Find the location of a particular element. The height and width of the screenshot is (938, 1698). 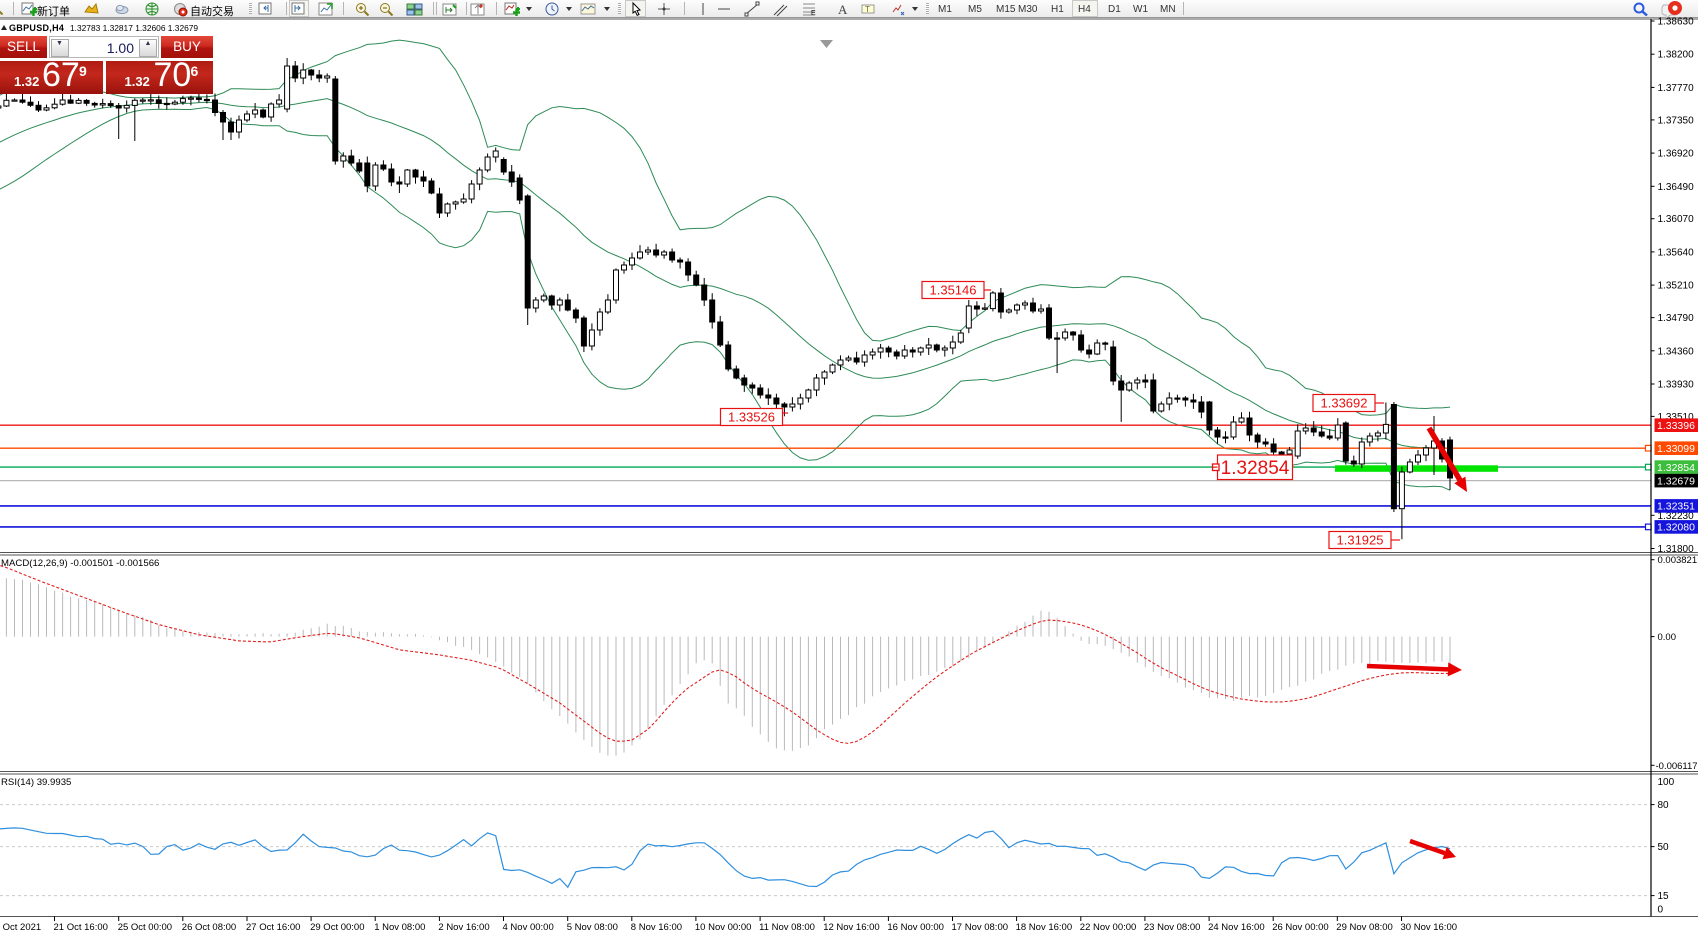

svg-text: 4 Nov 00:00 is located at coordinates (528, 927).